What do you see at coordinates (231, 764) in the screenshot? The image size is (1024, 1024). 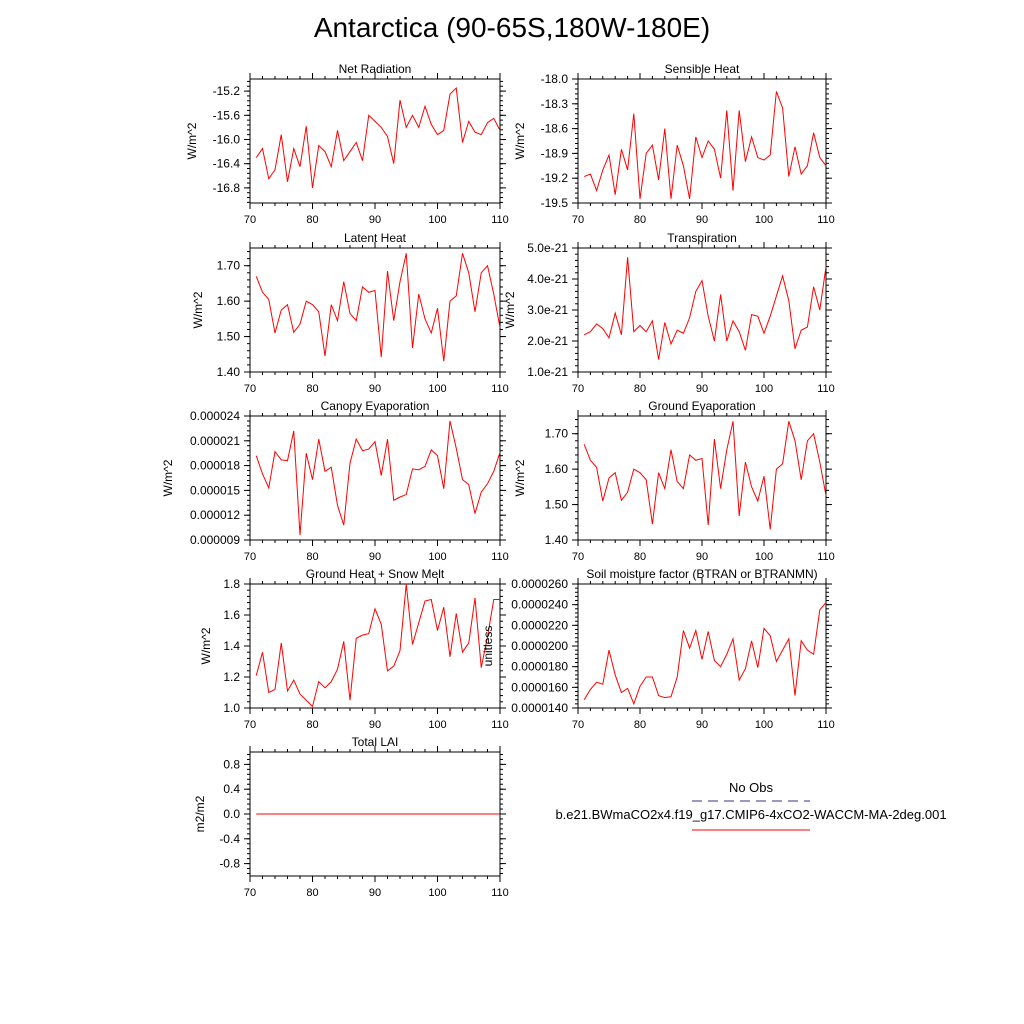 I see `y-tick-label: 0.8` at bounding box center [231, 764].